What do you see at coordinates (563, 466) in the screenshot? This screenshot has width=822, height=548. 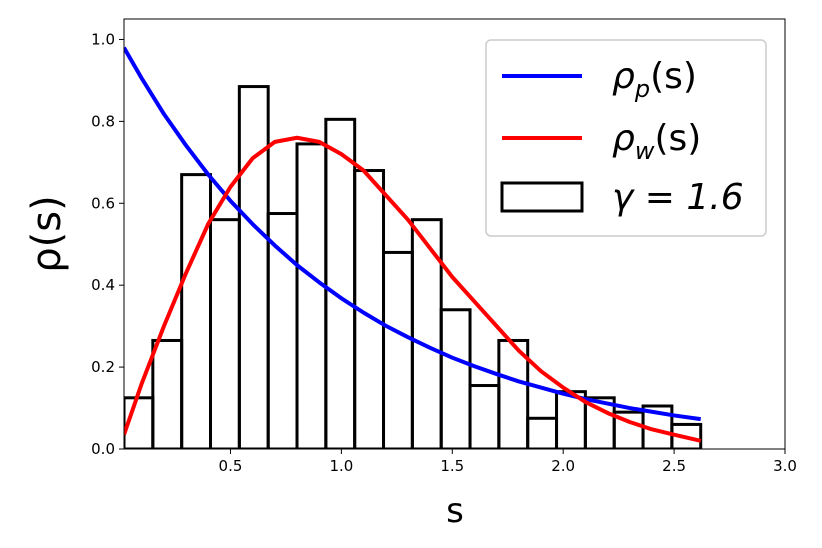 I see `x-tick-label: 2.0` at bounding box center [563, 466].